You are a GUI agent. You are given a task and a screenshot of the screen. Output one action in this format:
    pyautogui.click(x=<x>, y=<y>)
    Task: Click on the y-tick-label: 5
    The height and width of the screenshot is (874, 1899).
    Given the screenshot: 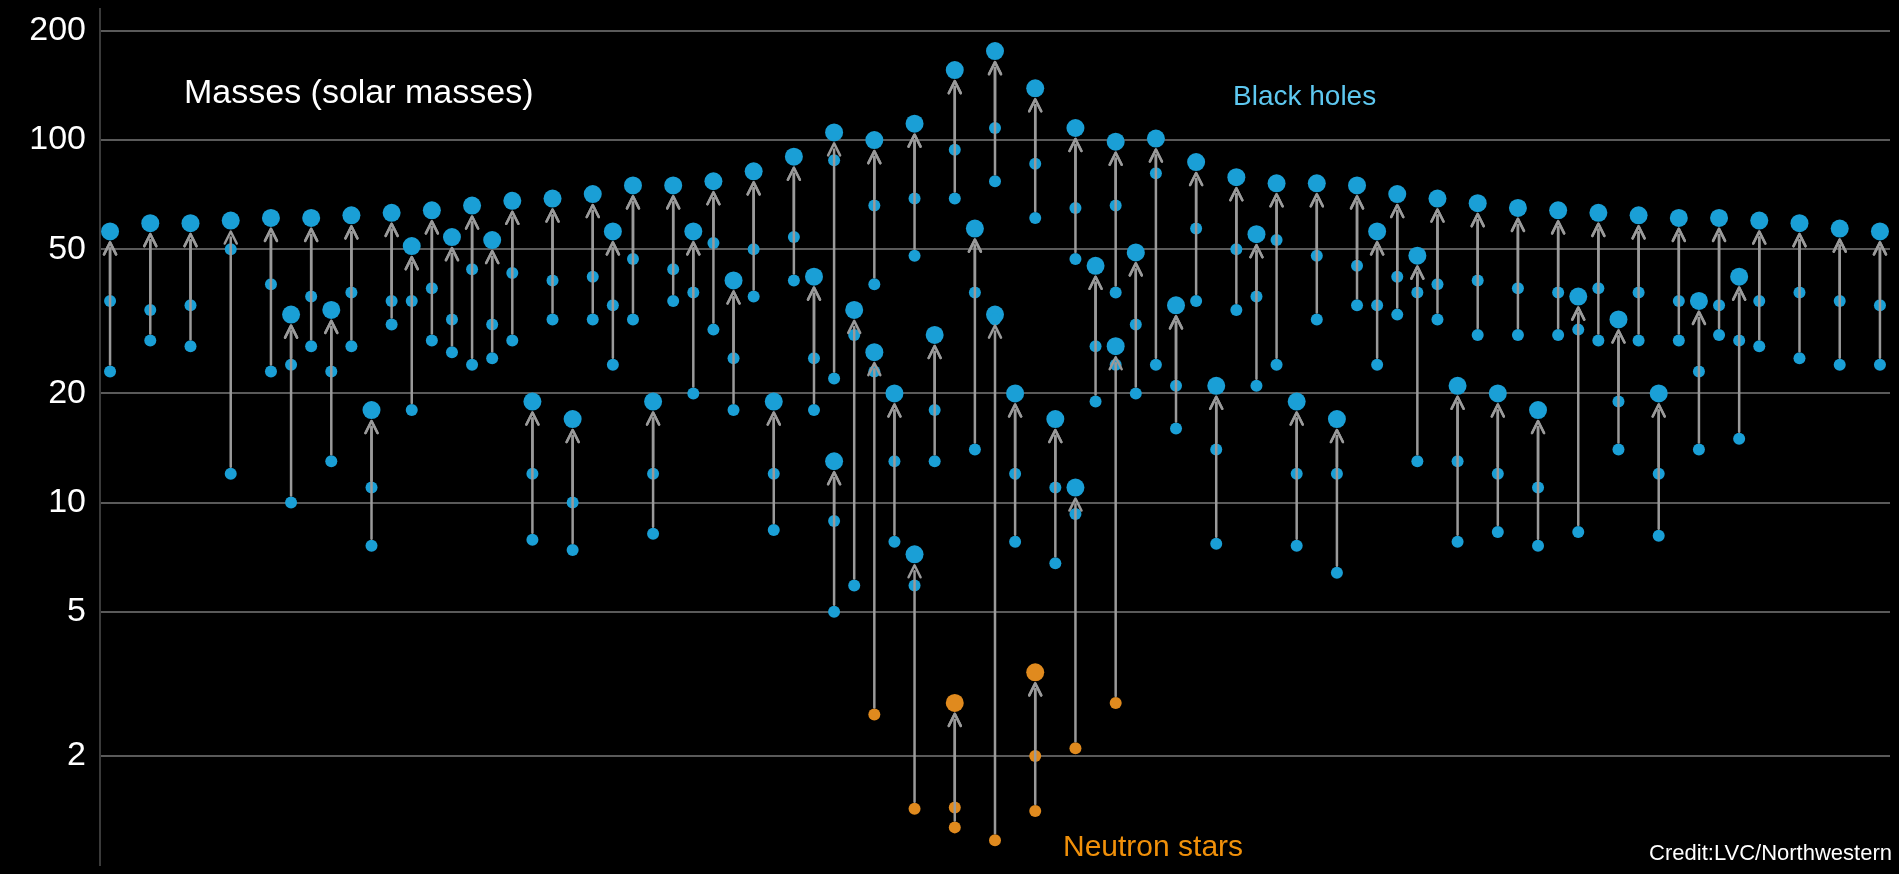 What is the action you would take?
    pyautogui.click(x=76, y=609)
    